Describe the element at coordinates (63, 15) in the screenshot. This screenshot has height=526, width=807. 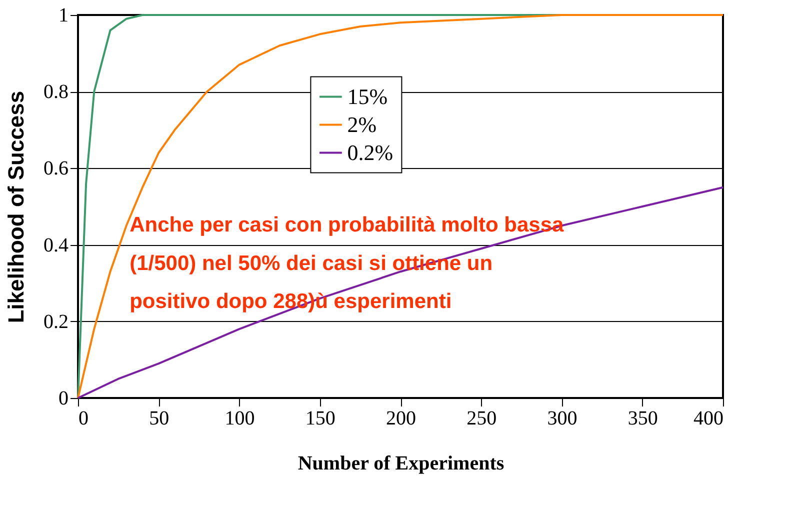
I see `y-tick-label: 1` at that location.